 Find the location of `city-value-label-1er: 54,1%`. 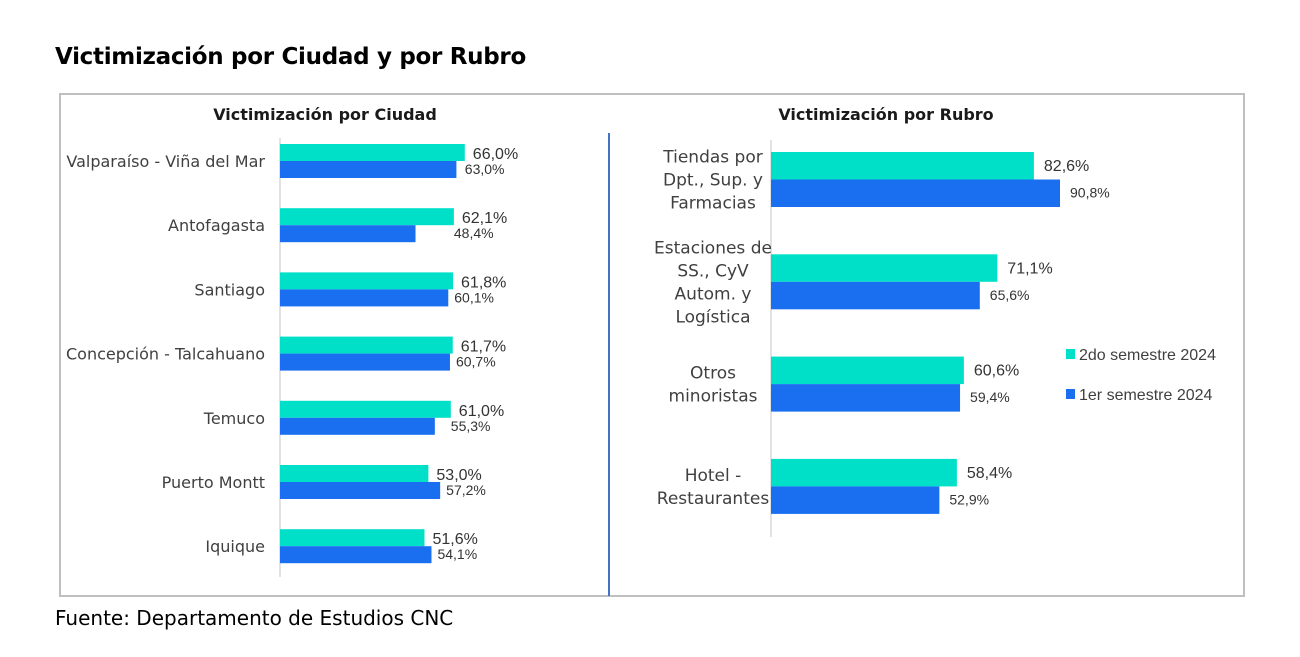

city-value-label-1er: 54,1% is located at coordinates (457, 554).